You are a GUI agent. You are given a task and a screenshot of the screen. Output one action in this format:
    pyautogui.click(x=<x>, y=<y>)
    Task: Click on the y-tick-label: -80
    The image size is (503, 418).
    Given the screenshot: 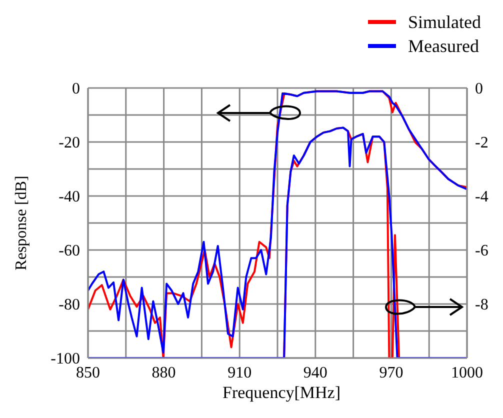 What is the action you would take?
    pyautogui.click(x=69, y=305)
    